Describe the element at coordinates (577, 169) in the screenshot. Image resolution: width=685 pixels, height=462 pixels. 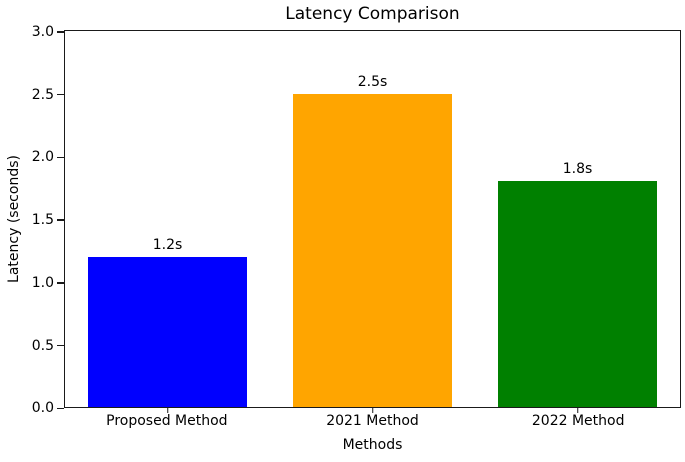
I see `bar-value-label: 1.8s` at that location.